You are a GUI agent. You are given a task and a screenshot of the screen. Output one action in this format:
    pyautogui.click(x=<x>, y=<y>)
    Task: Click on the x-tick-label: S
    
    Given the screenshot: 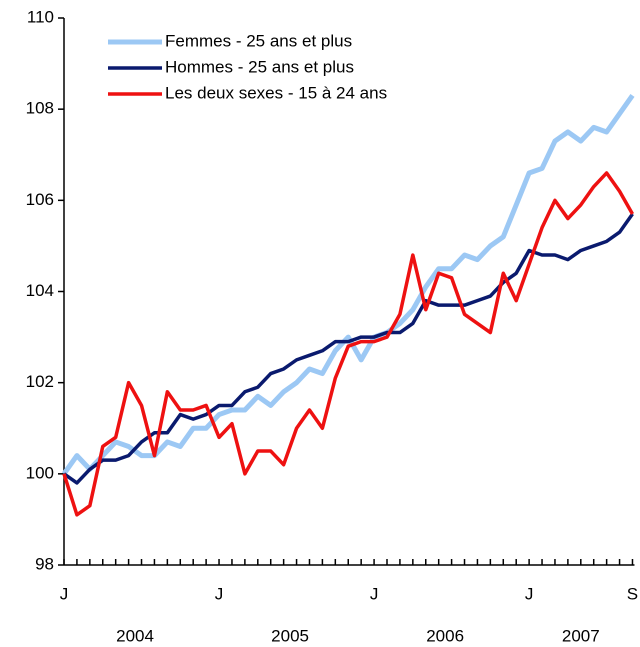 What is the action you would take?
    pyautogui.click(x=632, y=593)
    